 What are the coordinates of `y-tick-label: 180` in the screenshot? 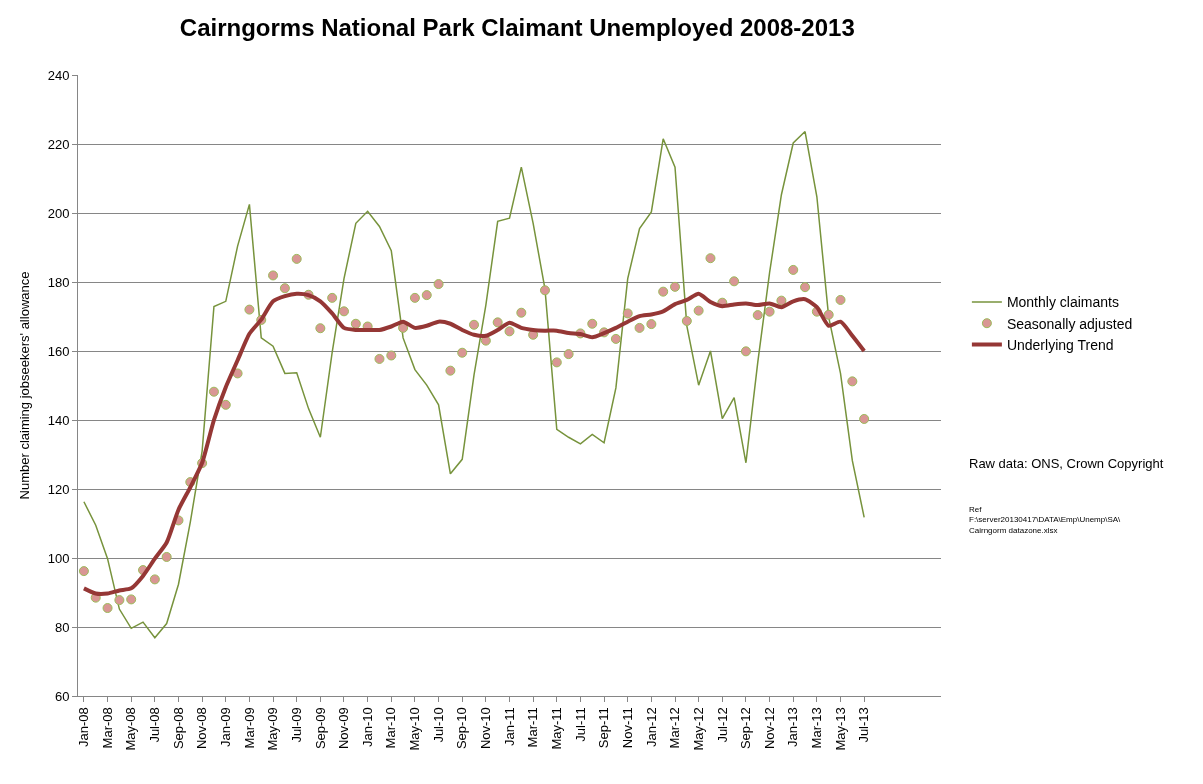 It's located at (58, 282).